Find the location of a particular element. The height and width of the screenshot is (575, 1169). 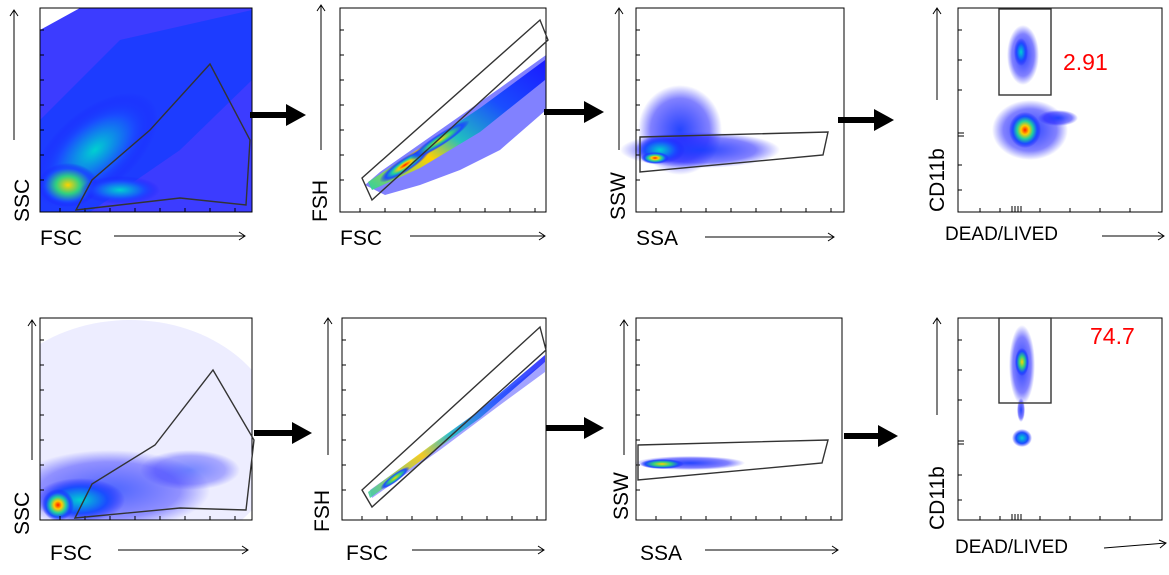

panel-top-live-cd11b: 2.91 DEAD/LIVED CD11b is located at coordinates (1045, 126).